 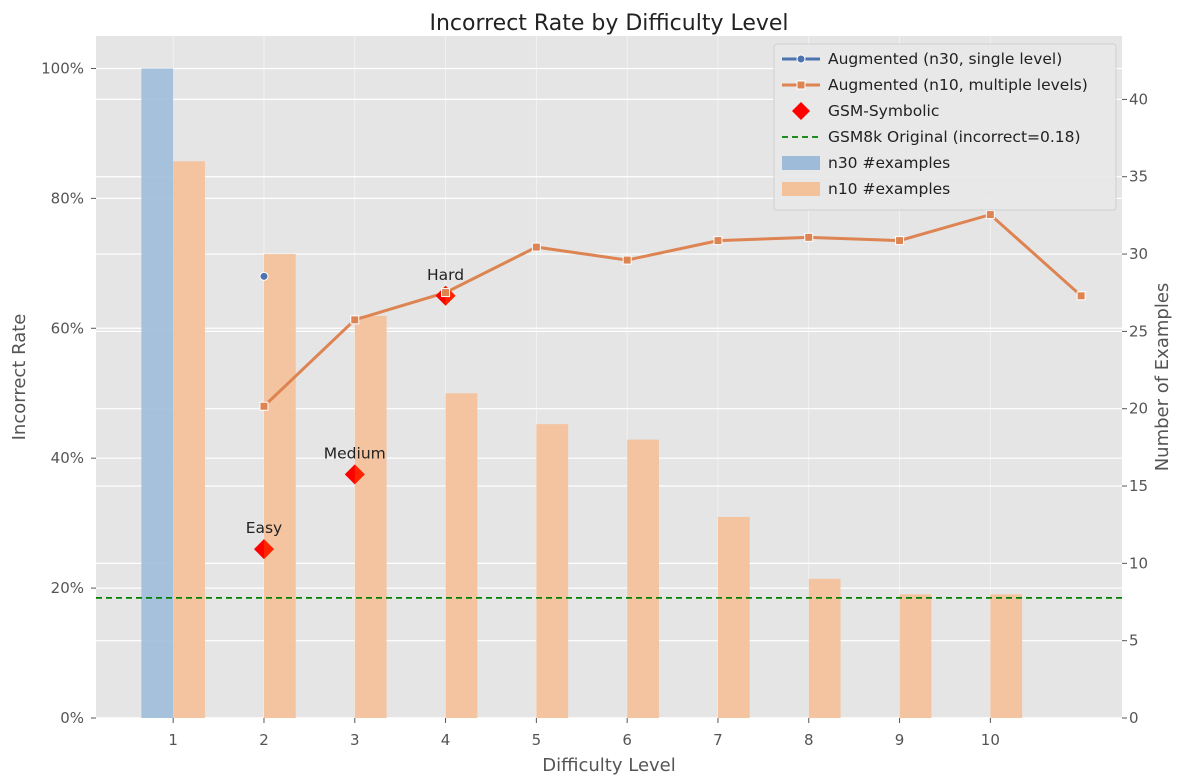 What do you see at coordinates (68, 393) in the screenshot?
I see `y-axis-ticks: 0% 20% 40% 60% 80% 100%` at bounding box center [68, 393].